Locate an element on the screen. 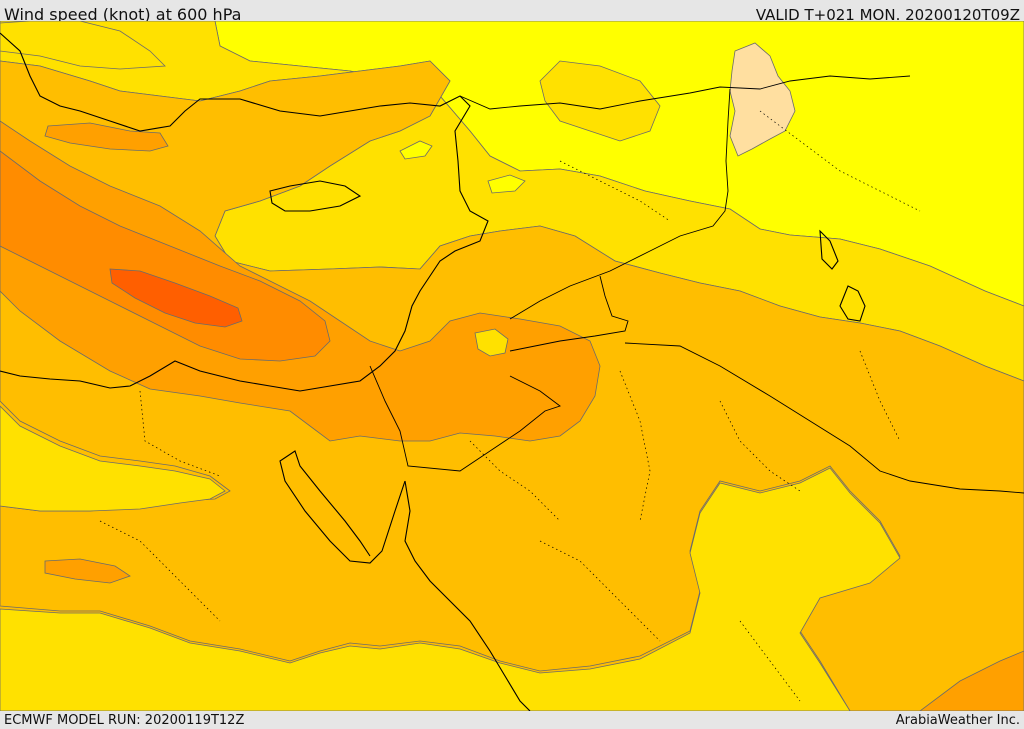 Image resolution: width=1024 pixels, height=729 pixels. band-high-se is located at coordinates (971, 680).